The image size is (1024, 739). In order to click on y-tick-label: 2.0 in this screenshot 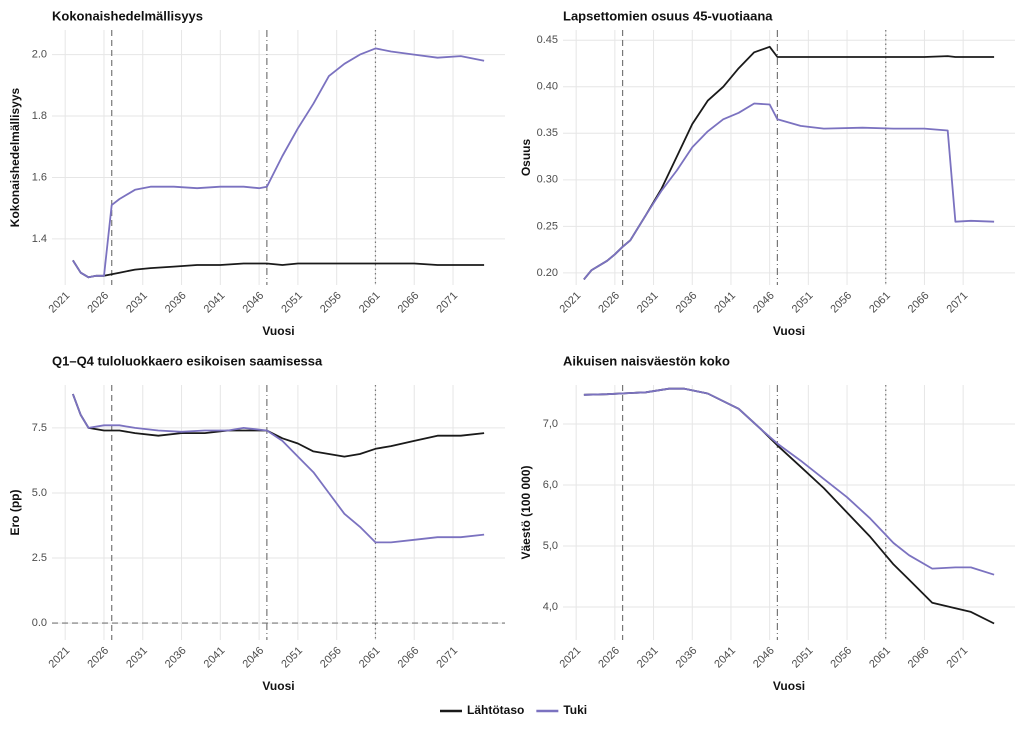, I will do `click(39, 54)`.